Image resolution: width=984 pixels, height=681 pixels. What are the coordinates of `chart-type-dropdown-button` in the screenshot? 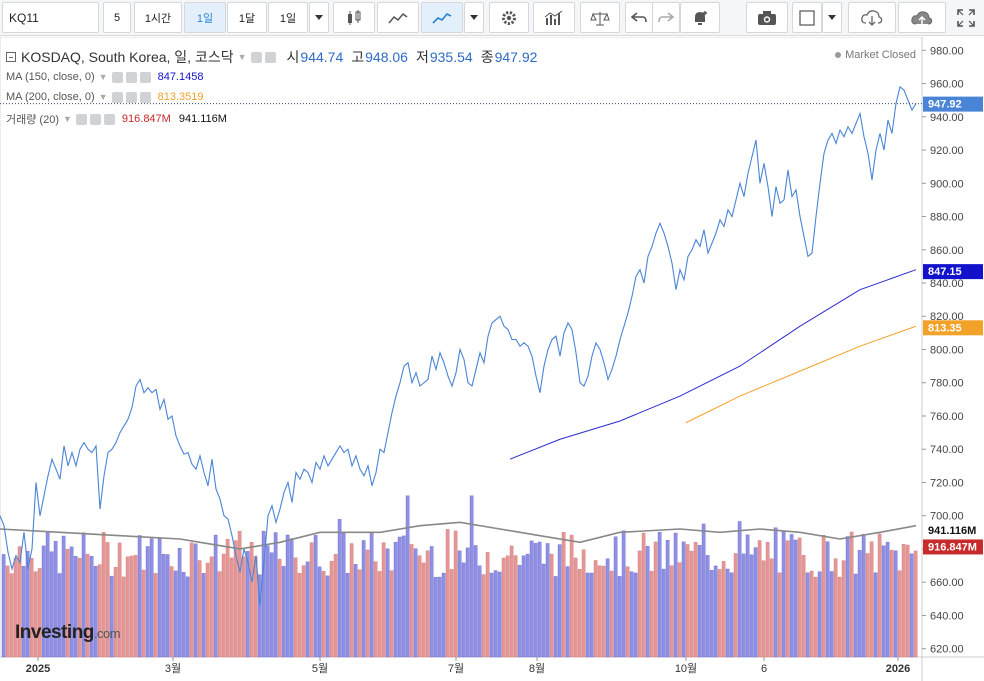 It's located at (474, 17).